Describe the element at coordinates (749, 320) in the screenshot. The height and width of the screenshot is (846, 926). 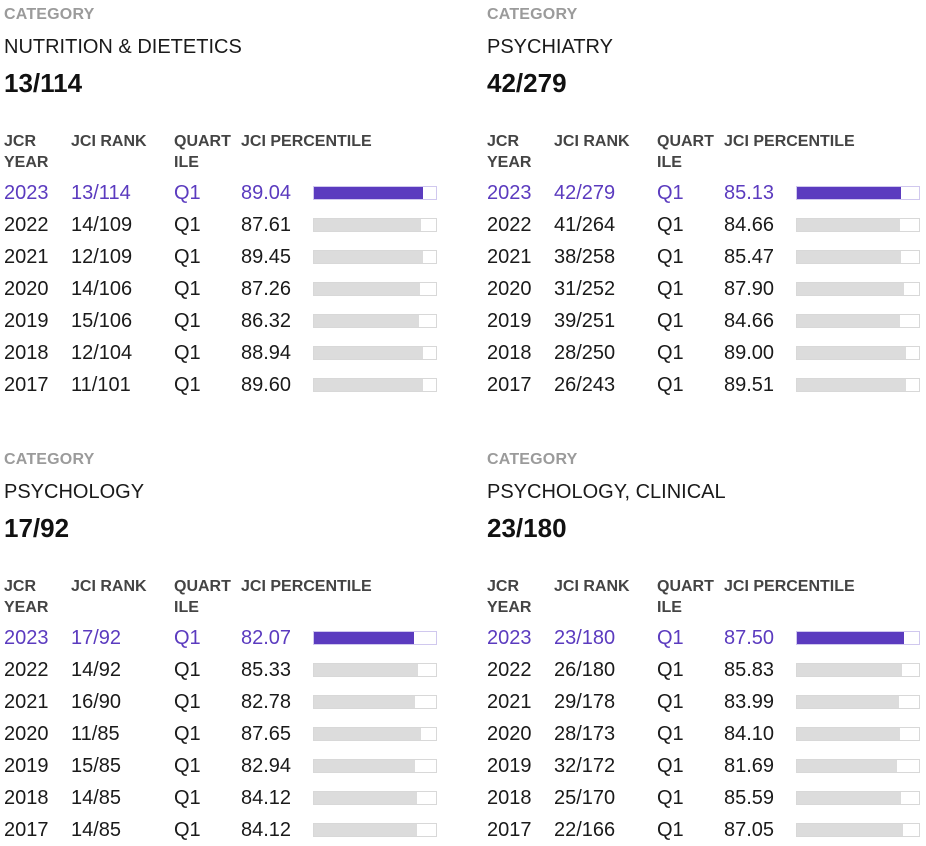
I see `percentile-cell: 84.66` at that location.